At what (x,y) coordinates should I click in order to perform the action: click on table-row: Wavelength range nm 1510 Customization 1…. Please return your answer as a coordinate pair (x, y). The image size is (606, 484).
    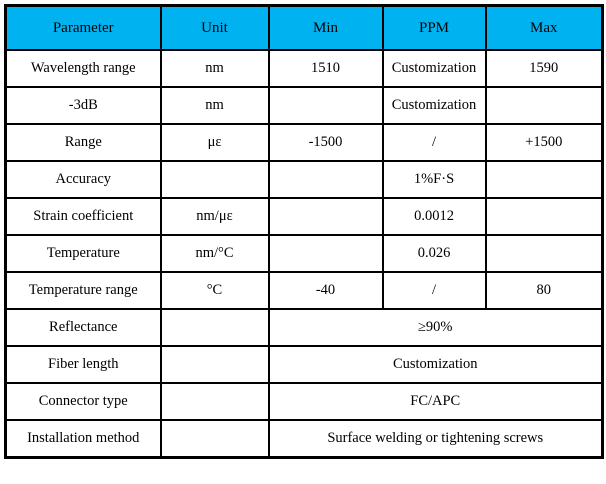
    Looking at the image, I should click on (304, 68).